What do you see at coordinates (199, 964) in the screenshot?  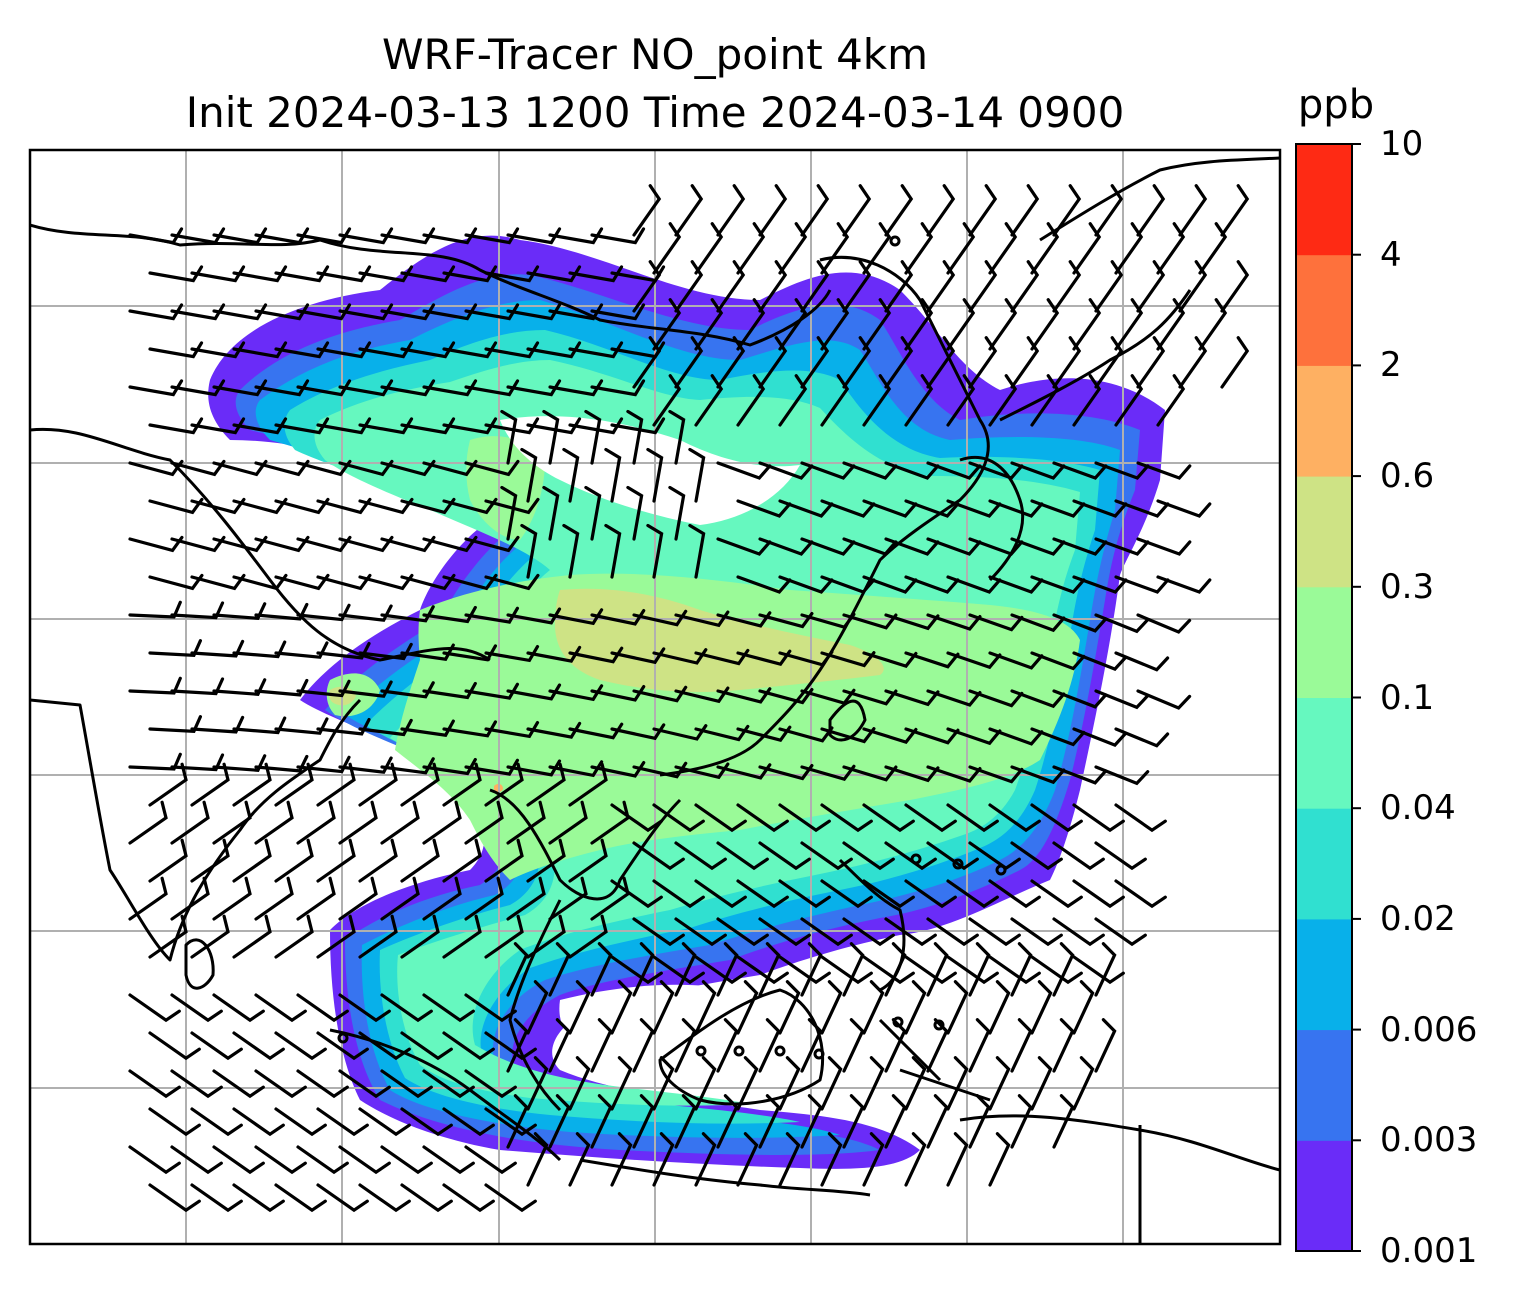 I see `coastline-srilanka` at bounding box center [199, 964].